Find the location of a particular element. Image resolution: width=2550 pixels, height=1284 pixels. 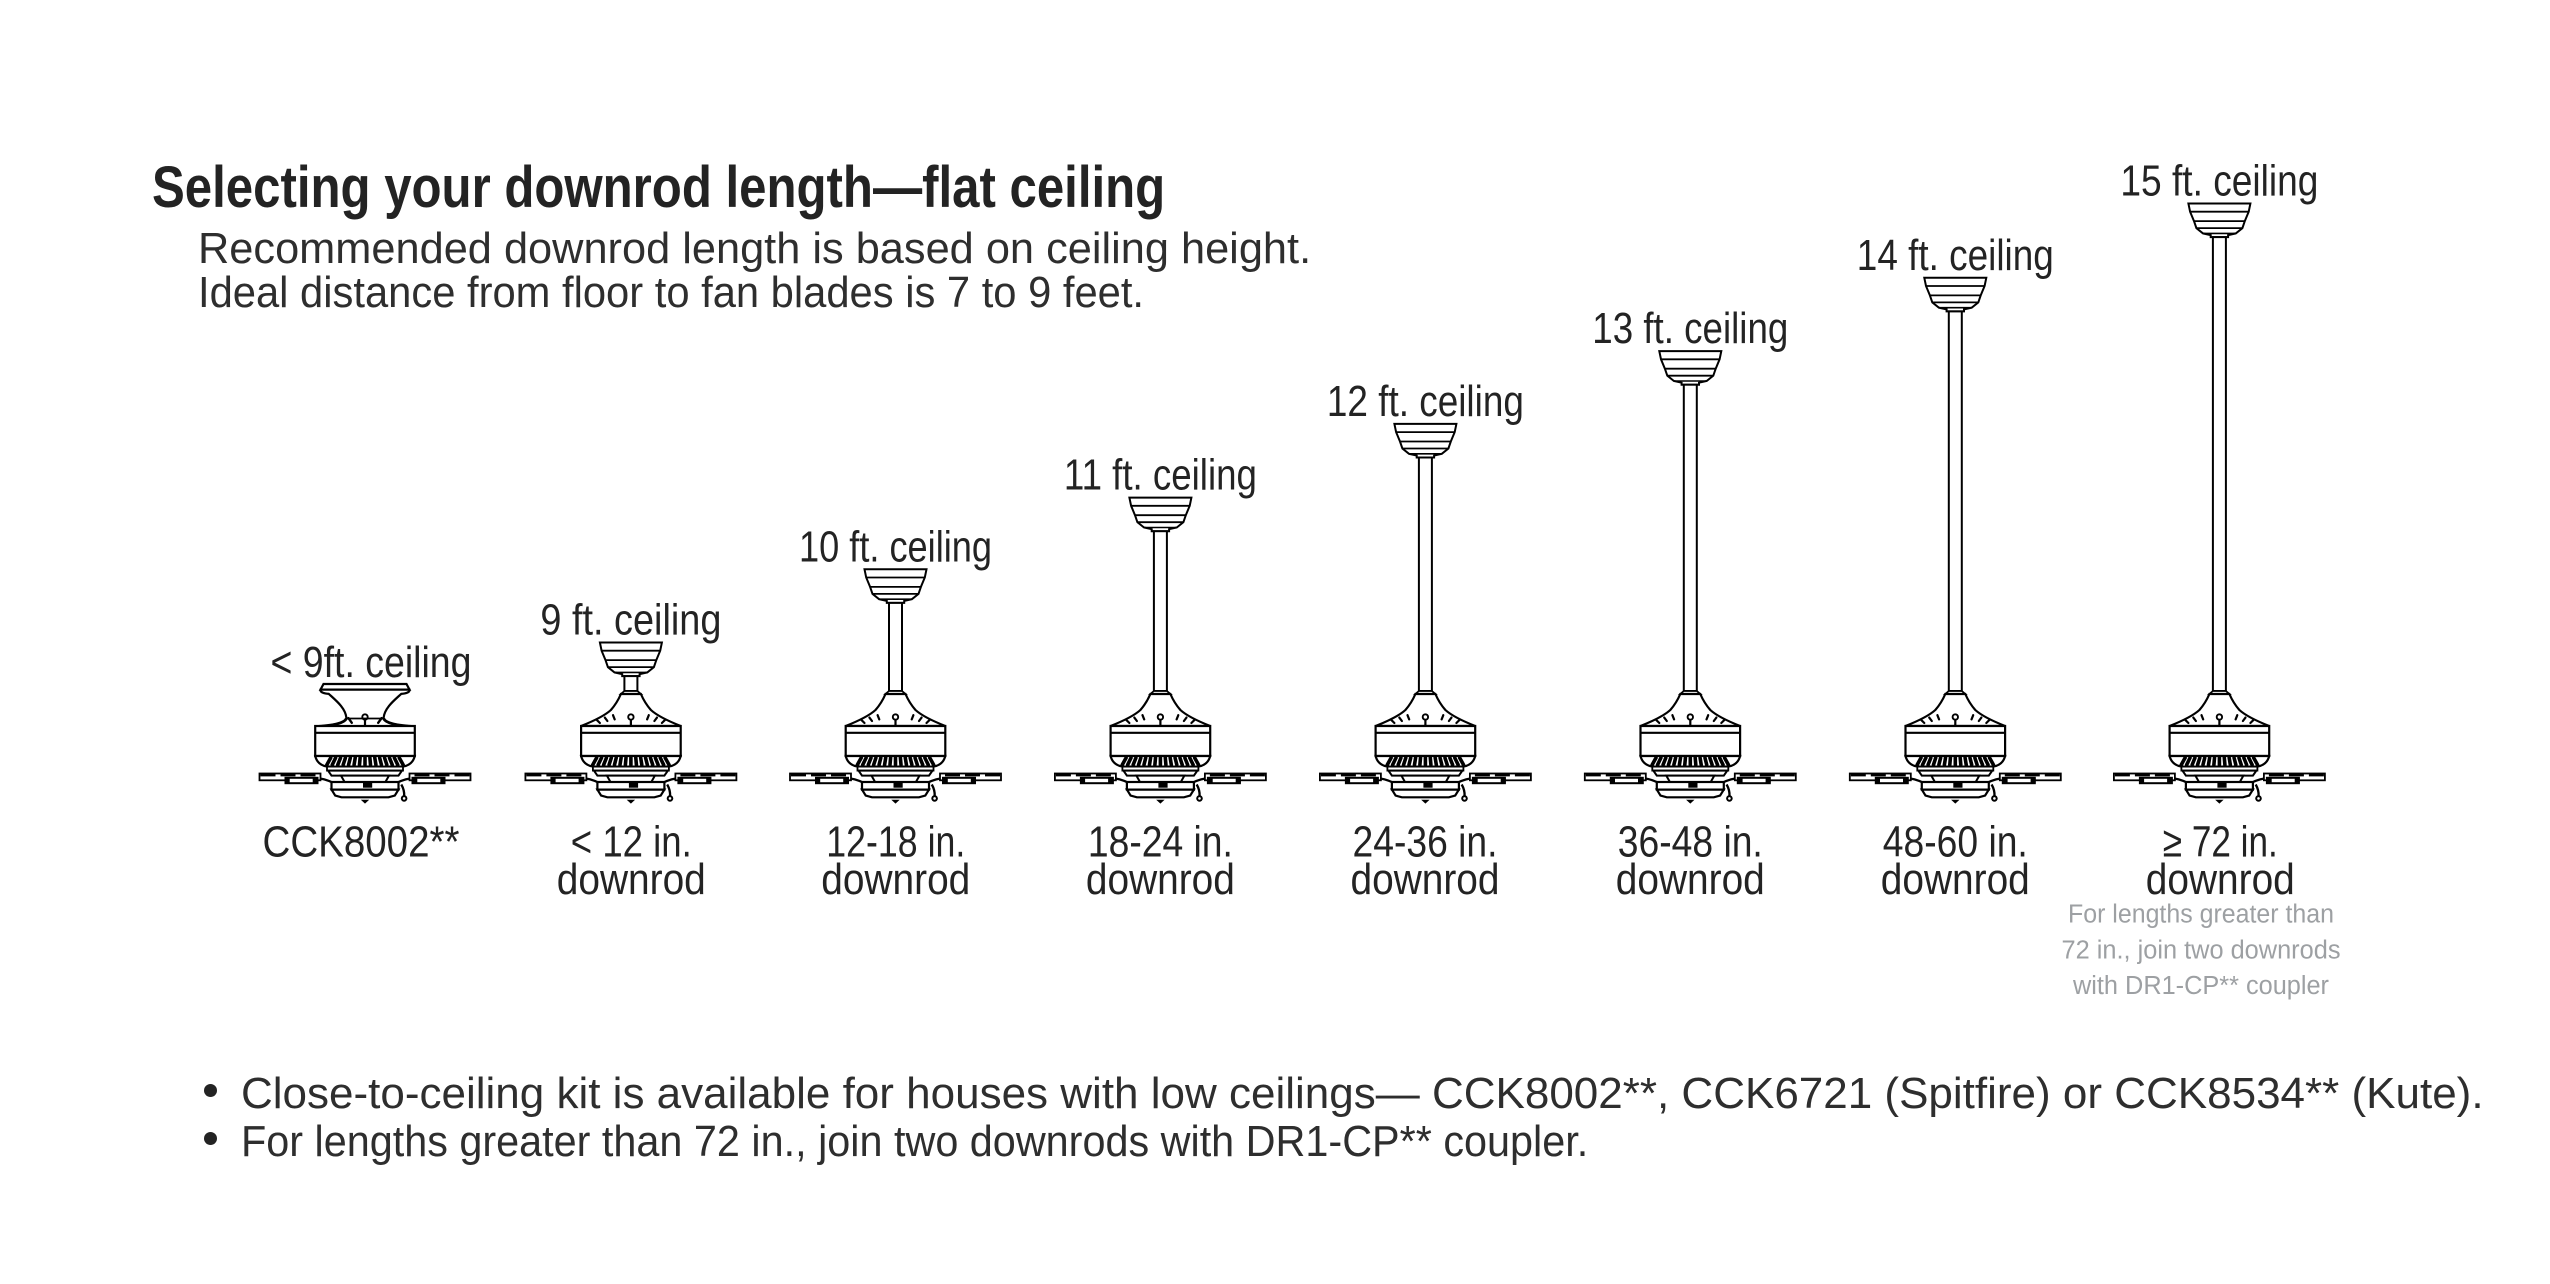

svg-text: 18-24 in. is located at coordinates (1160, 843).